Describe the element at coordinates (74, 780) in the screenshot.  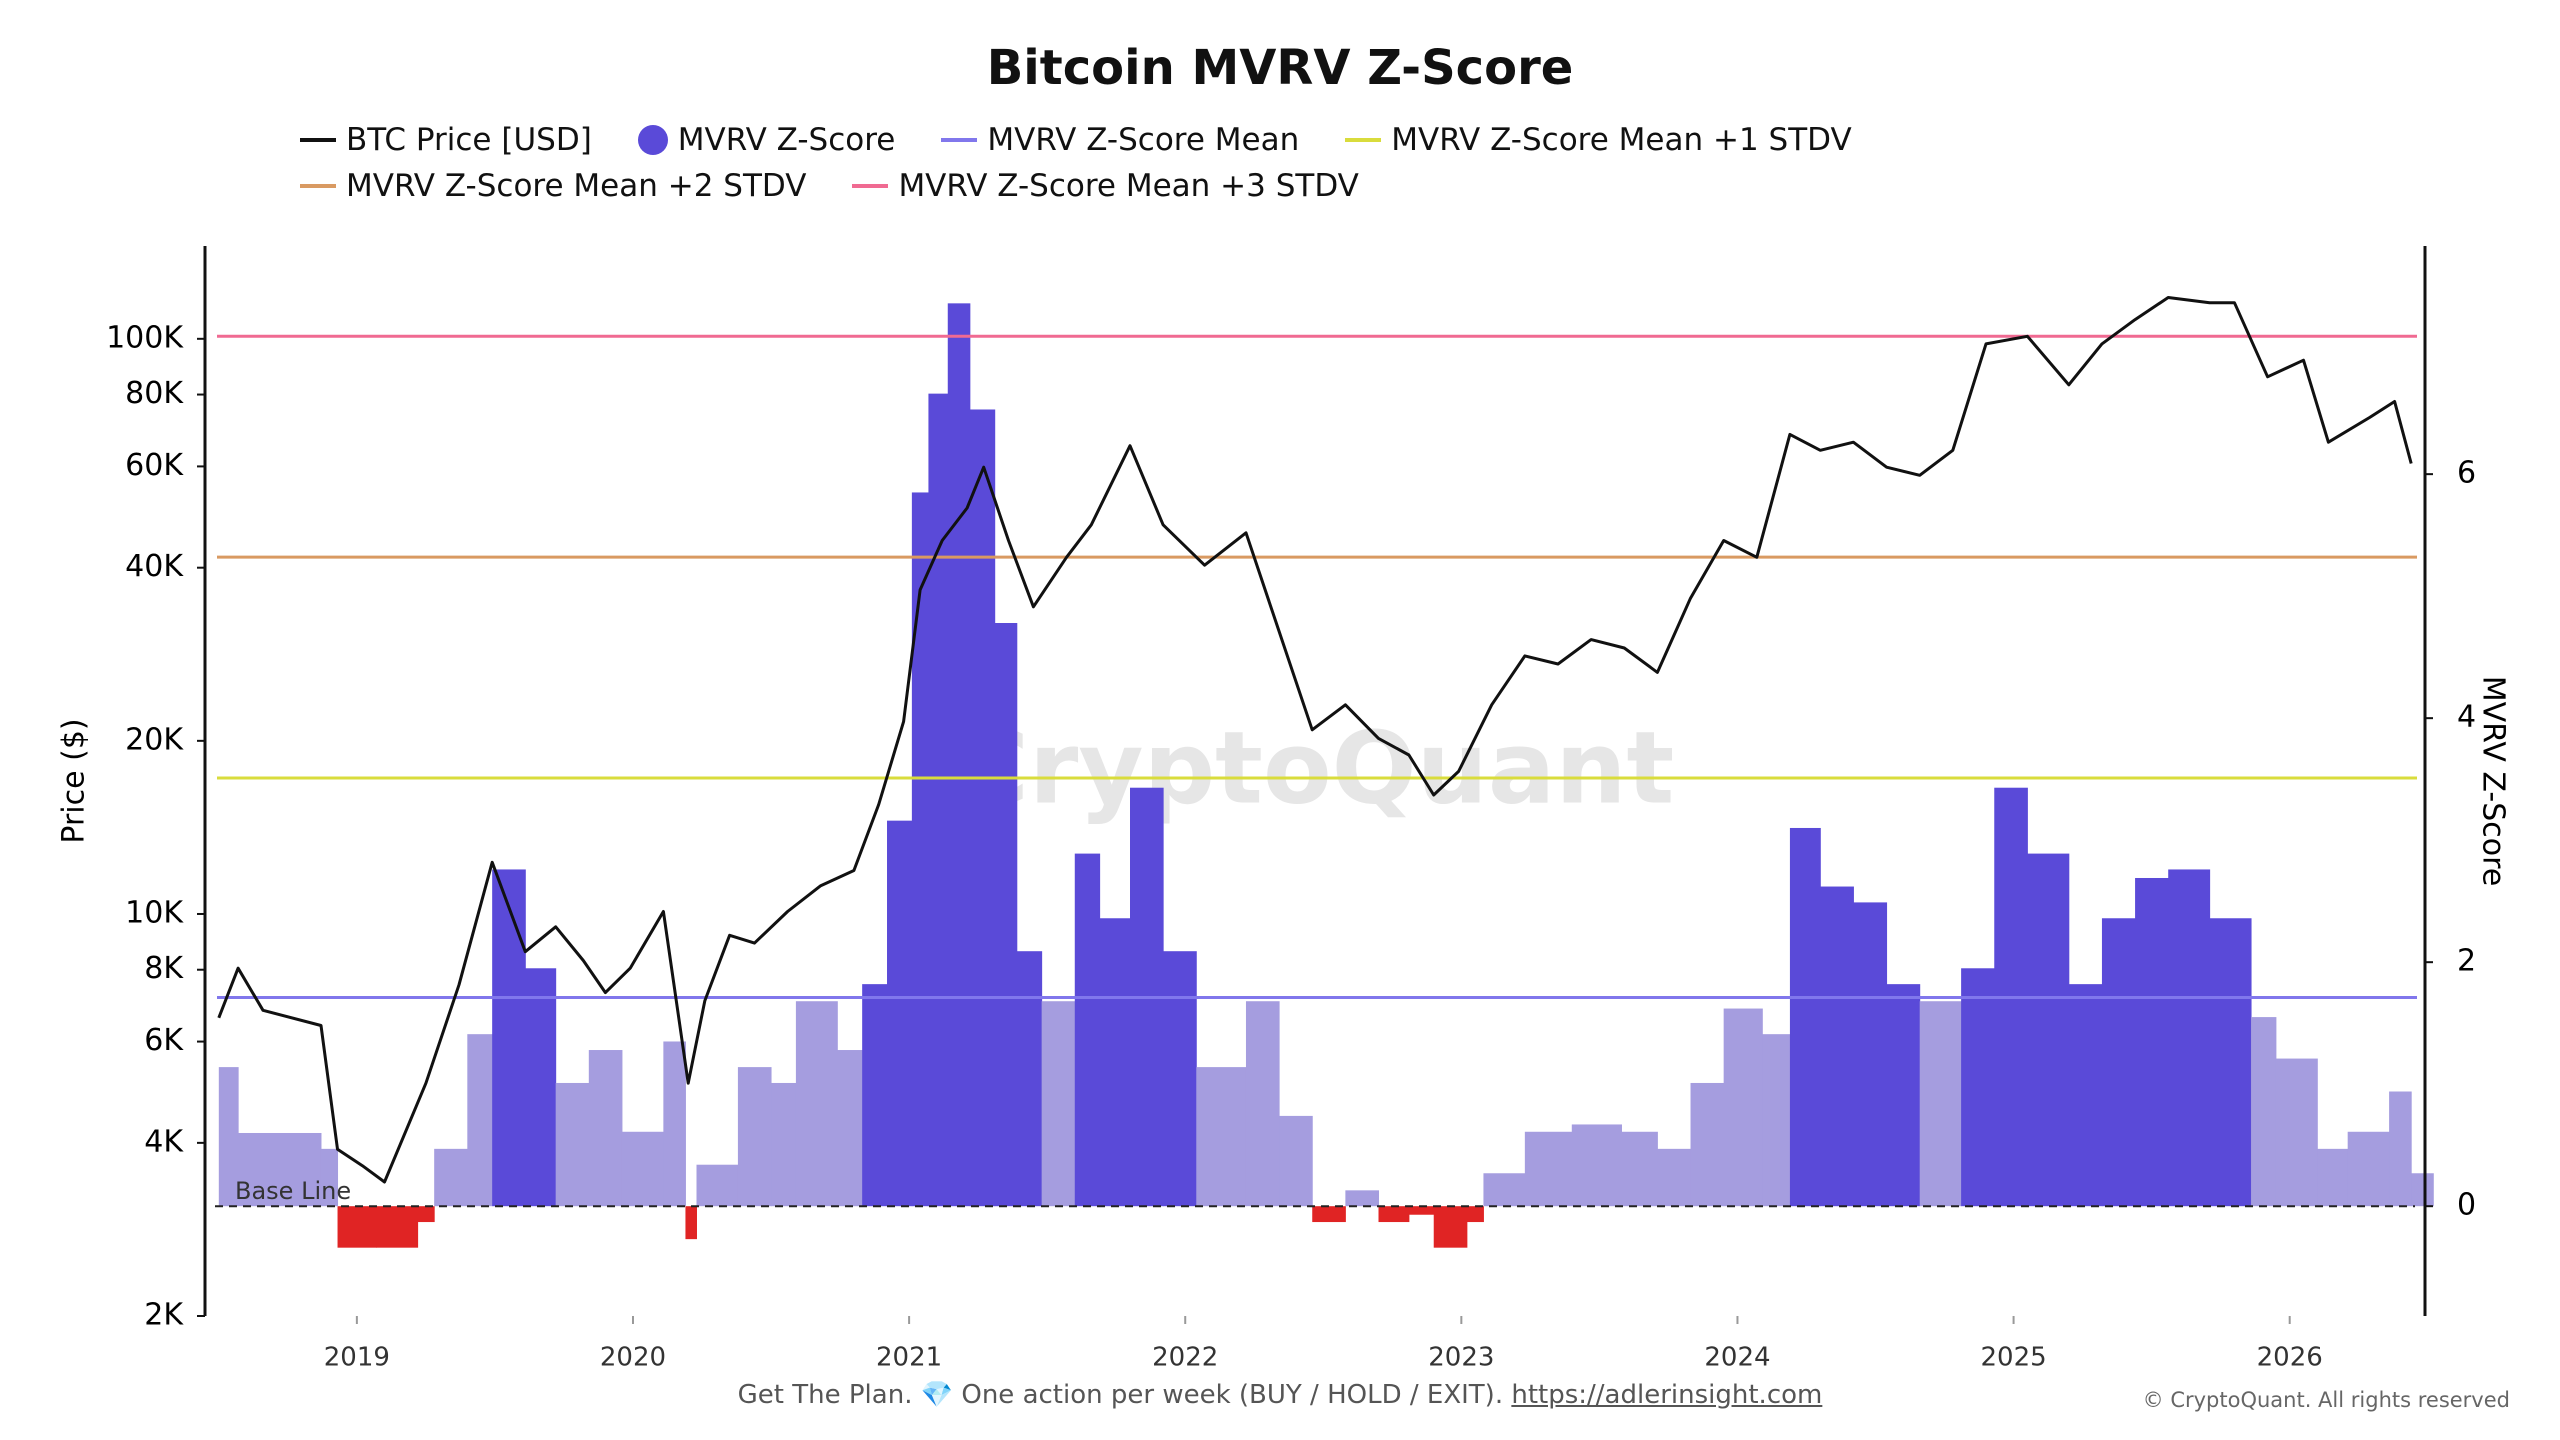
I see `y-axis-title: Price ($)` at that location.